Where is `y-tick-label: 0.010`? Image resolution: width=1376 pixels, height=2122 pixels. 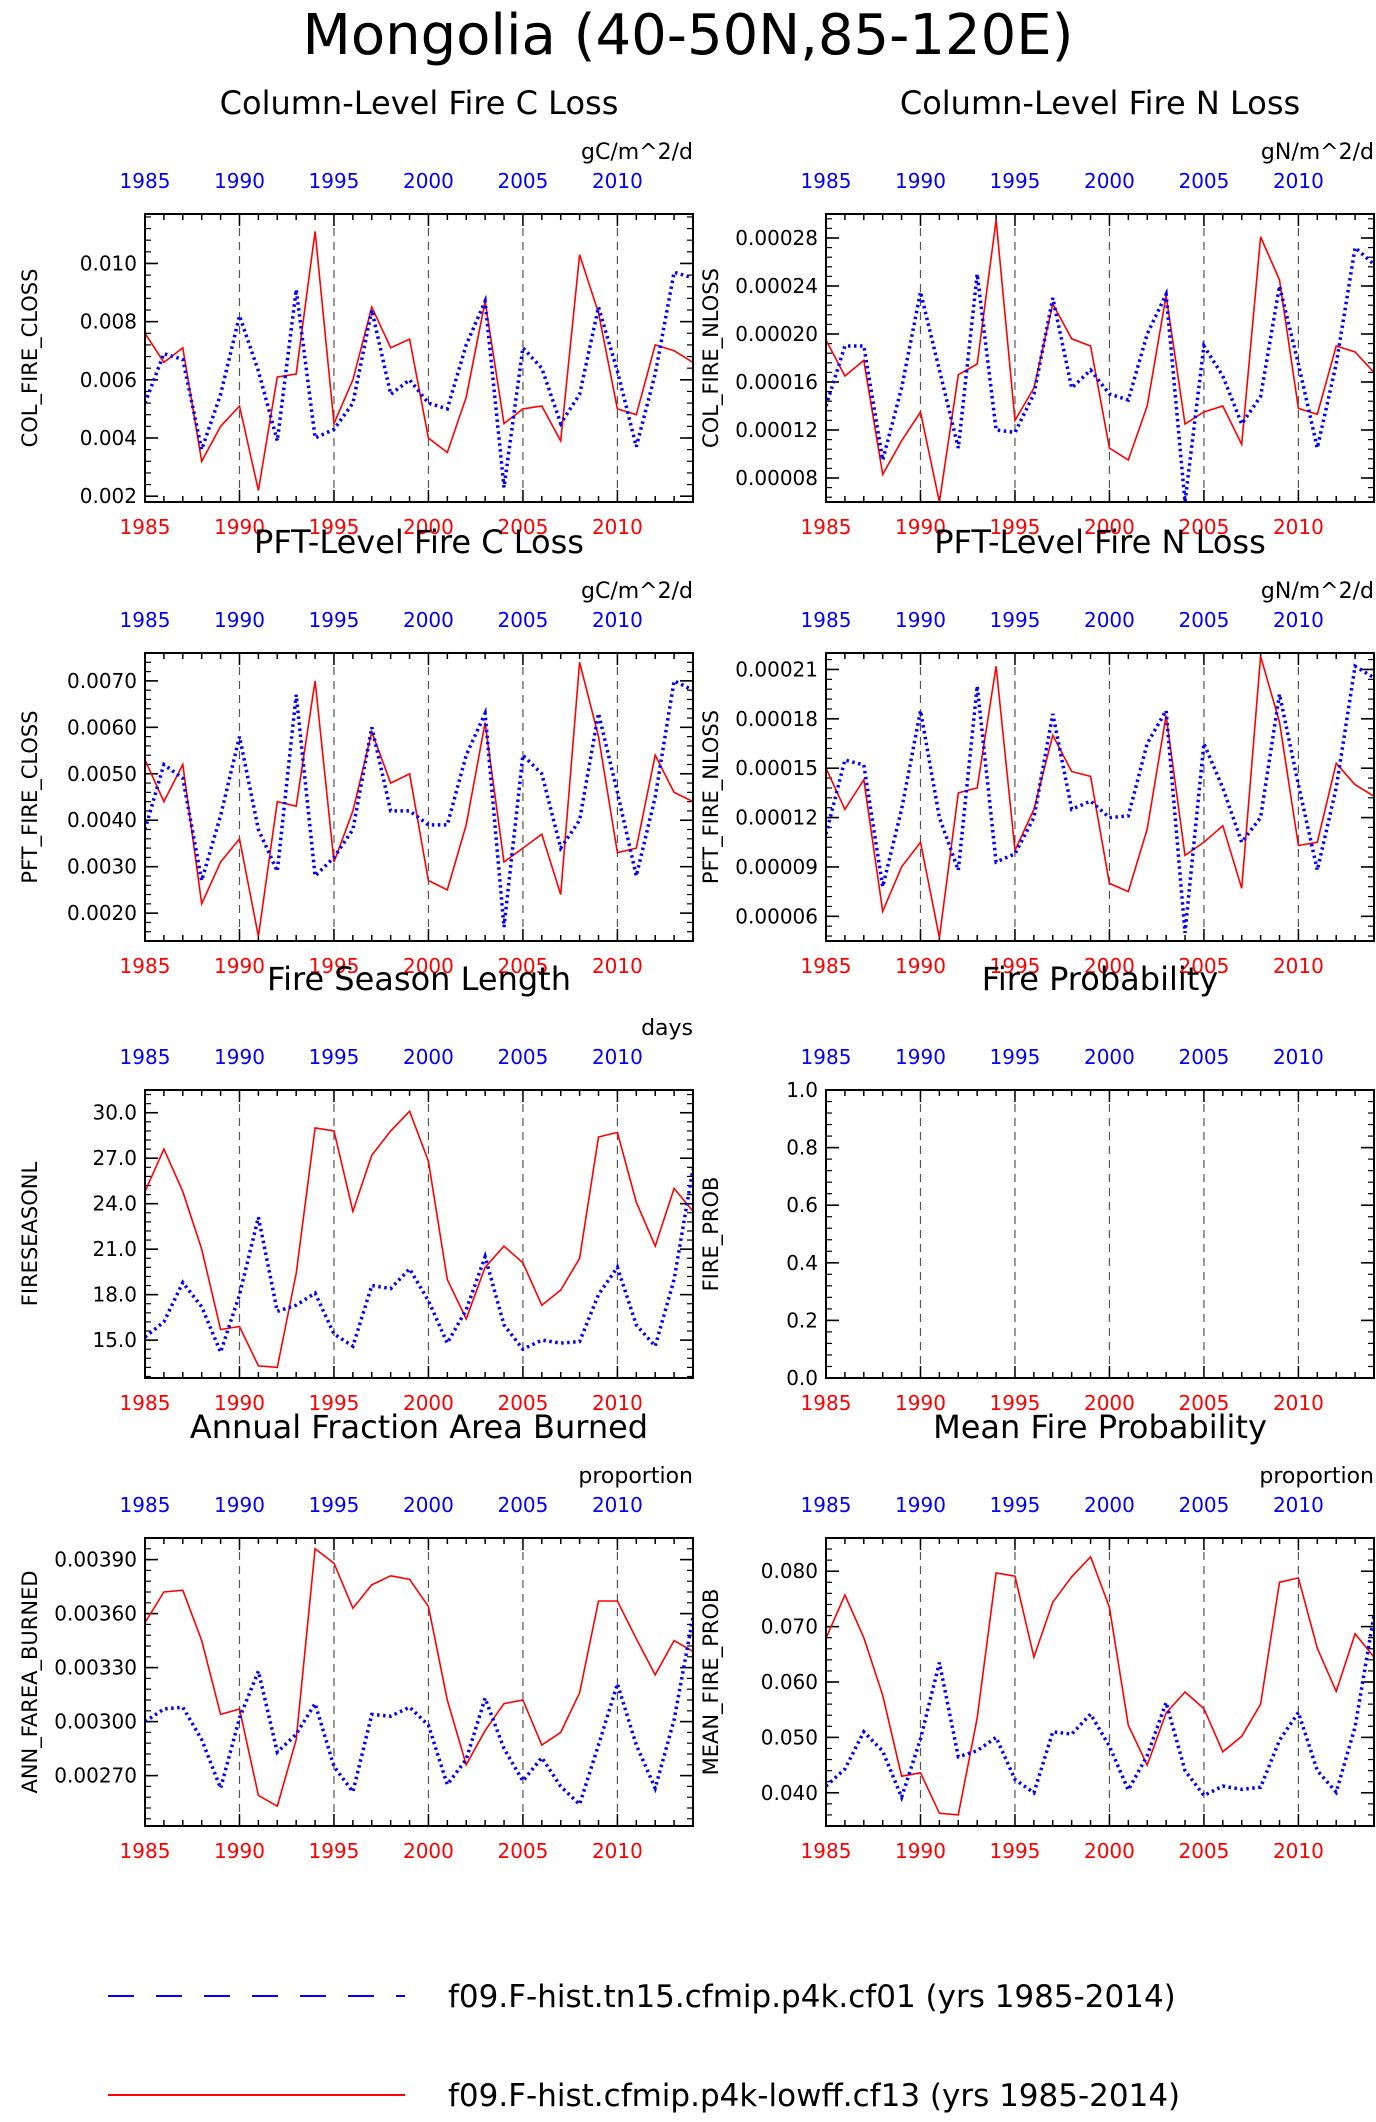
y-tick-label: 0.010 is located at coordinates (108, 263).